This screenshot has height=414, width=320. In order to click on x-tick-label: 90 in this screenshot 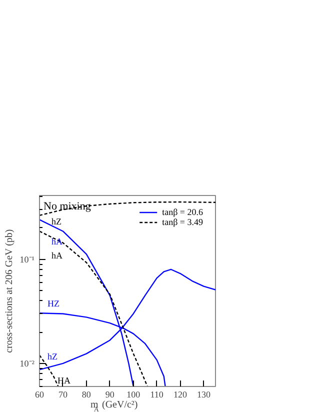, I will do `click(110, 395)`.